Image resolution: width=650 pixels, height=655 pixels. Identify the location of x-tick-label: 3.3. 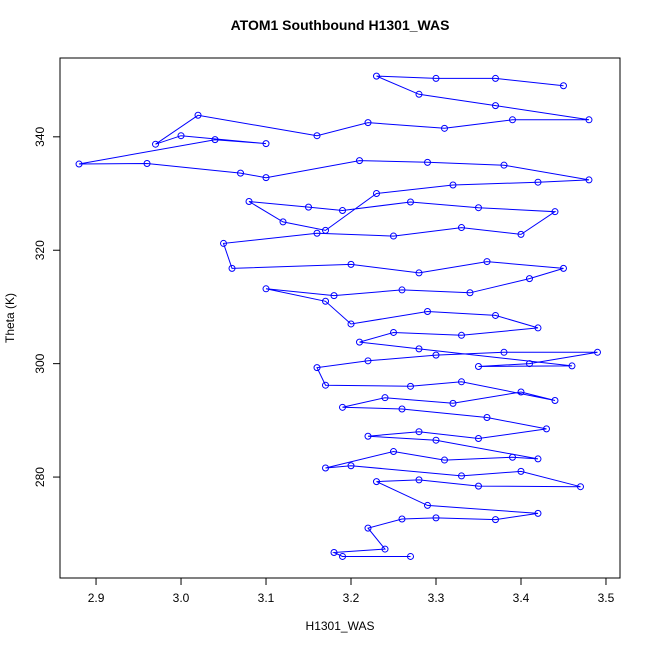
(436, 598).